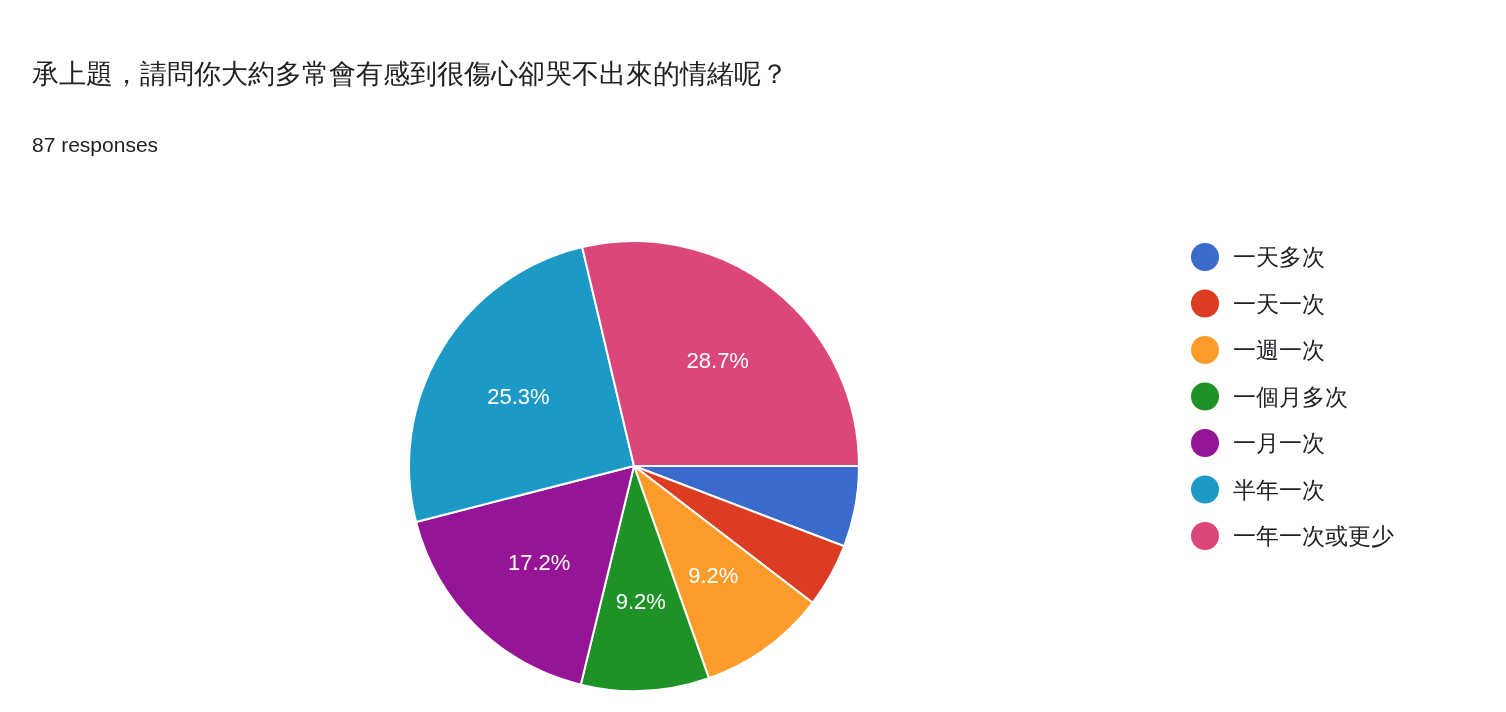  I want to click on legend-label: 一天多次, so click(1279, 257).